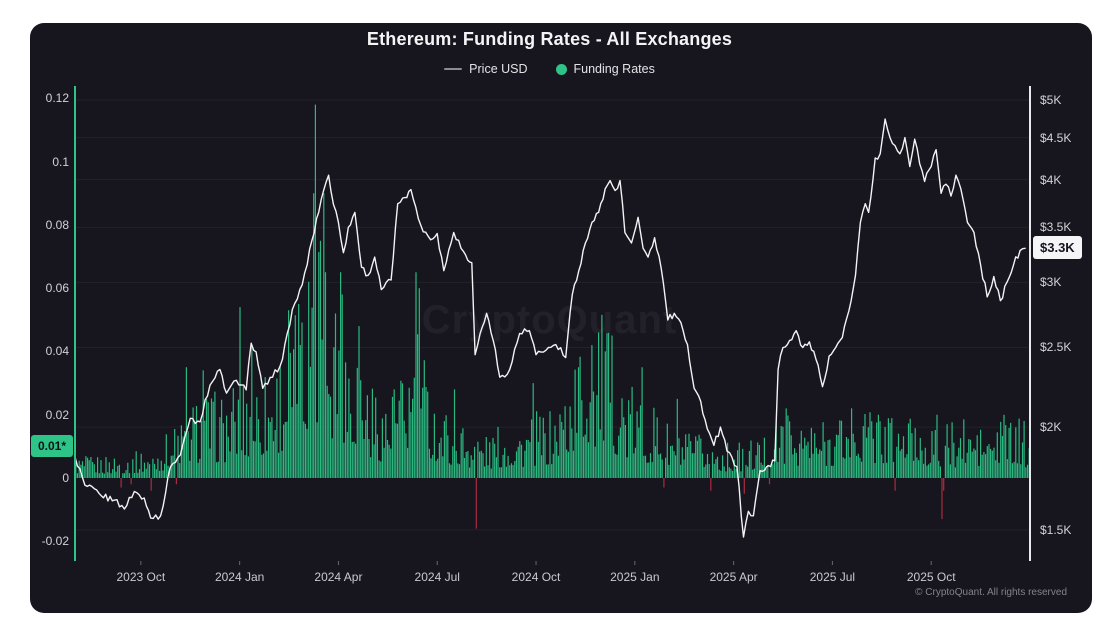 The width and height of the screenshot is (1099, 618). What do you see at coordinates (57, 98) in the screenshot?
I see `left-axis-tick: 0.12` at bounding box center [57, 98].